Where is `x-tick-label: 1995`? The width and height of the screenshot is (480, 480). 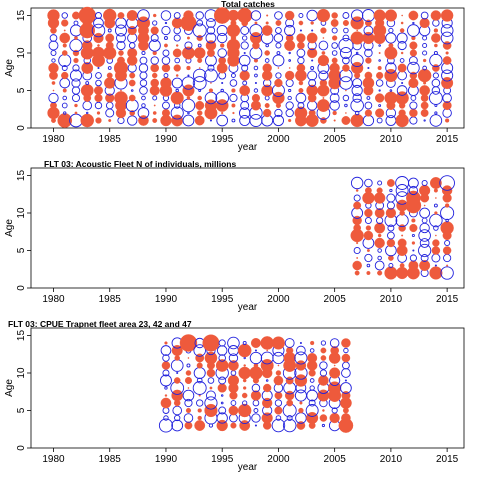
x-tick-label: 1995 is located at coordinates (222, 459).